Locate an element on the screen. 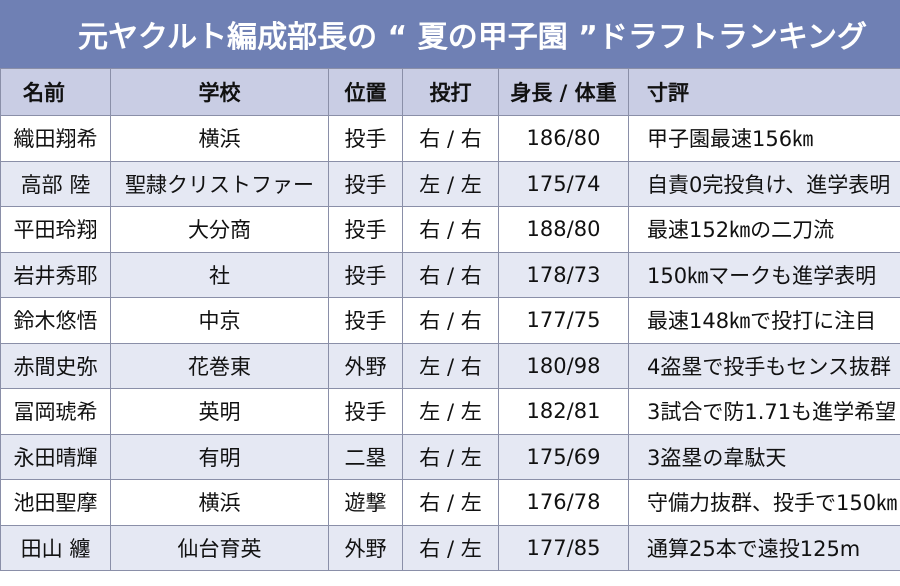  table-cell: 176/78 is located at coordinates (563, 502).